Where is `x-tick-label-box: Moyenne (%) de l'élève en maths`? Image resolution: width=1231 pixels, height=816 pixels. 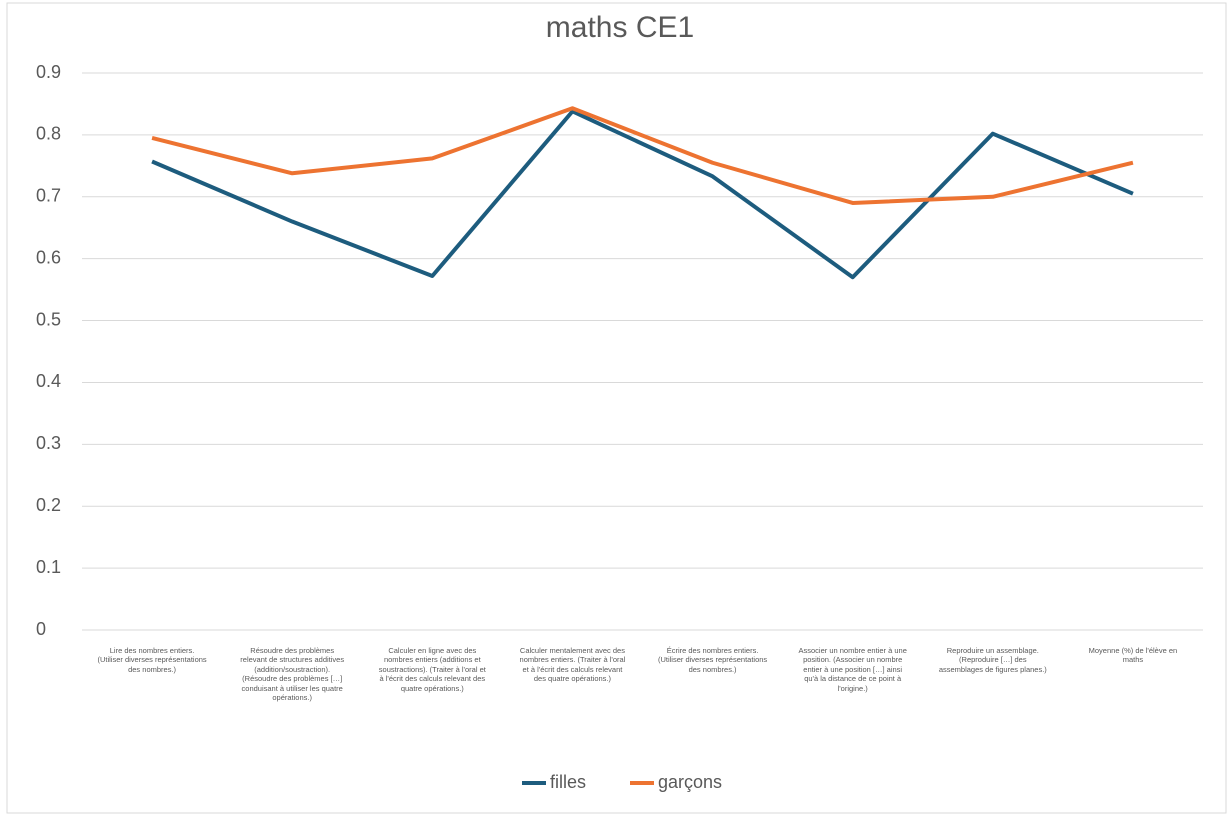 x-tick-label-box: Moyenne (%) de l'élève en maths is located at coordinates (1133, 655).